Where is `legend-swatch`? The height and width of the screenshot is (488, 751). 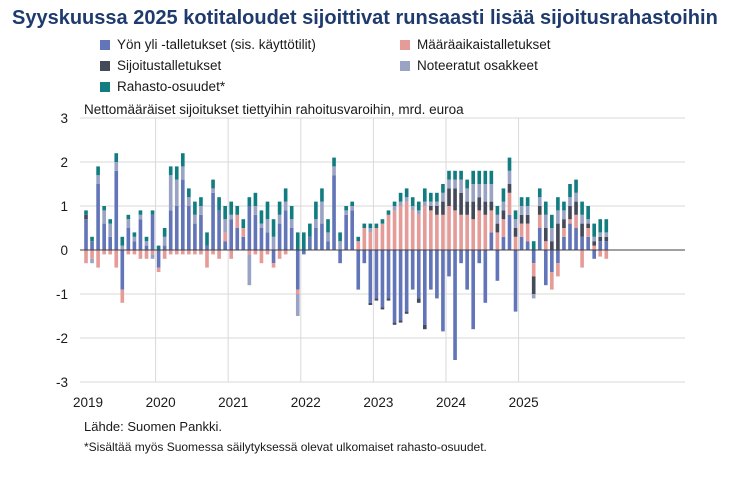 legend-swatch is located at coordinates (405, 65).